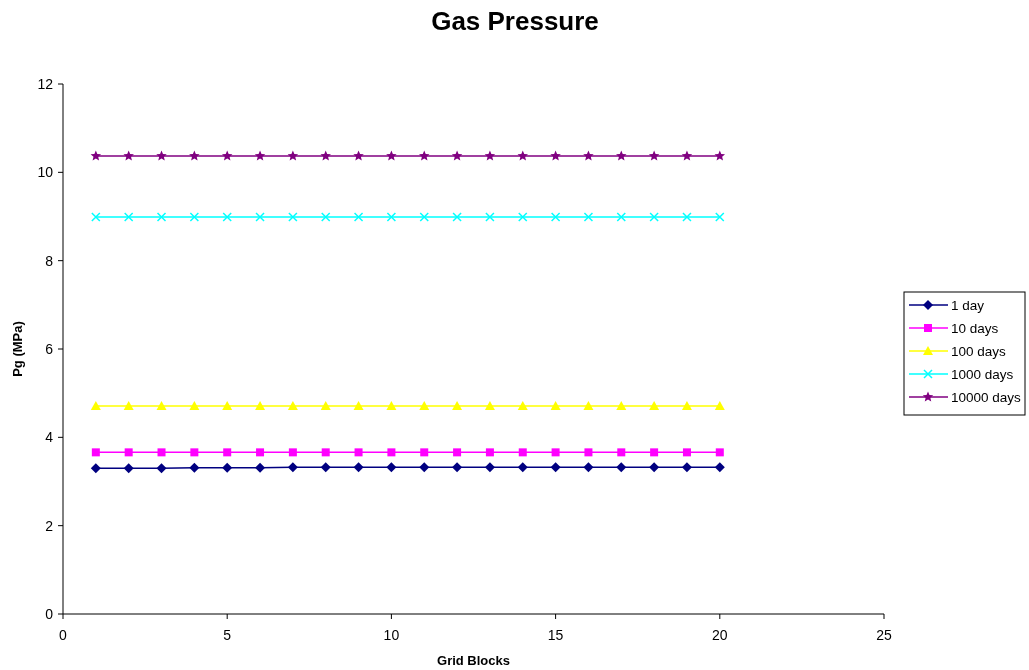 This screenshot has height=670, width=1029. Describe the element at coordinates (555, 635) in the screenshot. I see `x-tick-label: 15` at that location.